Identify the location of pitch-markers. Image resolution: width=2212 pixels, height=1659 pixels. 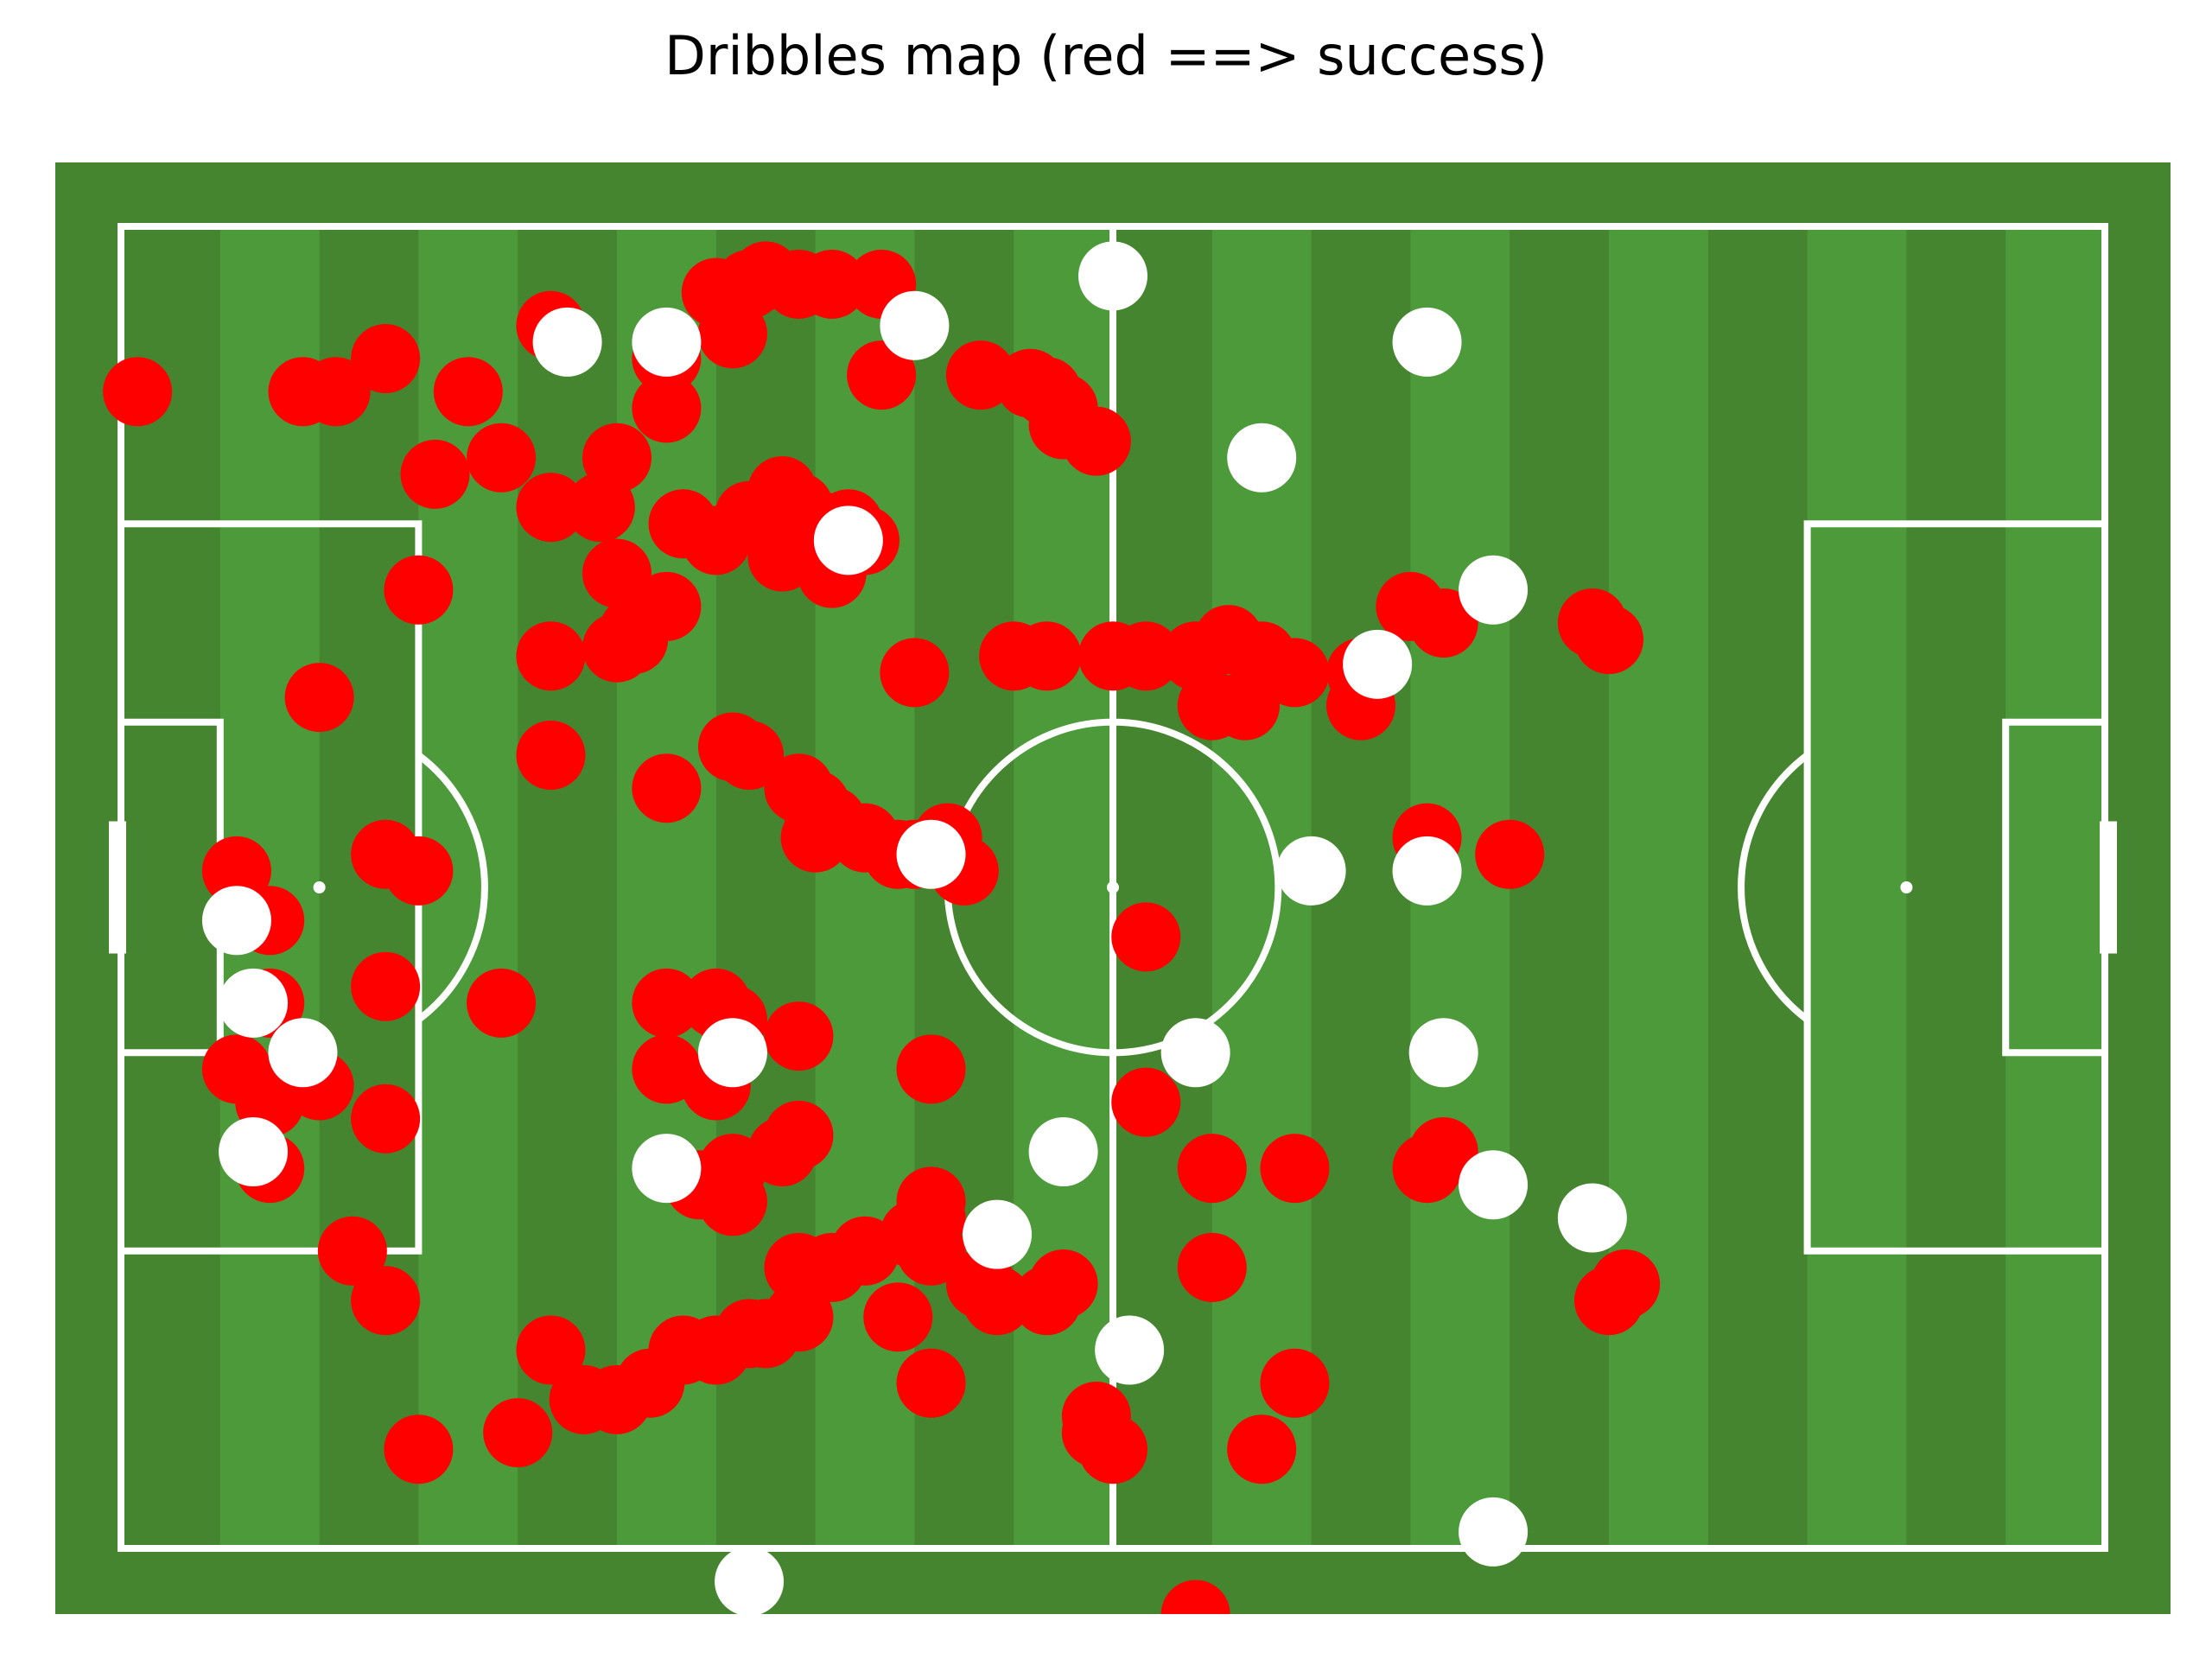
(1113, 887).